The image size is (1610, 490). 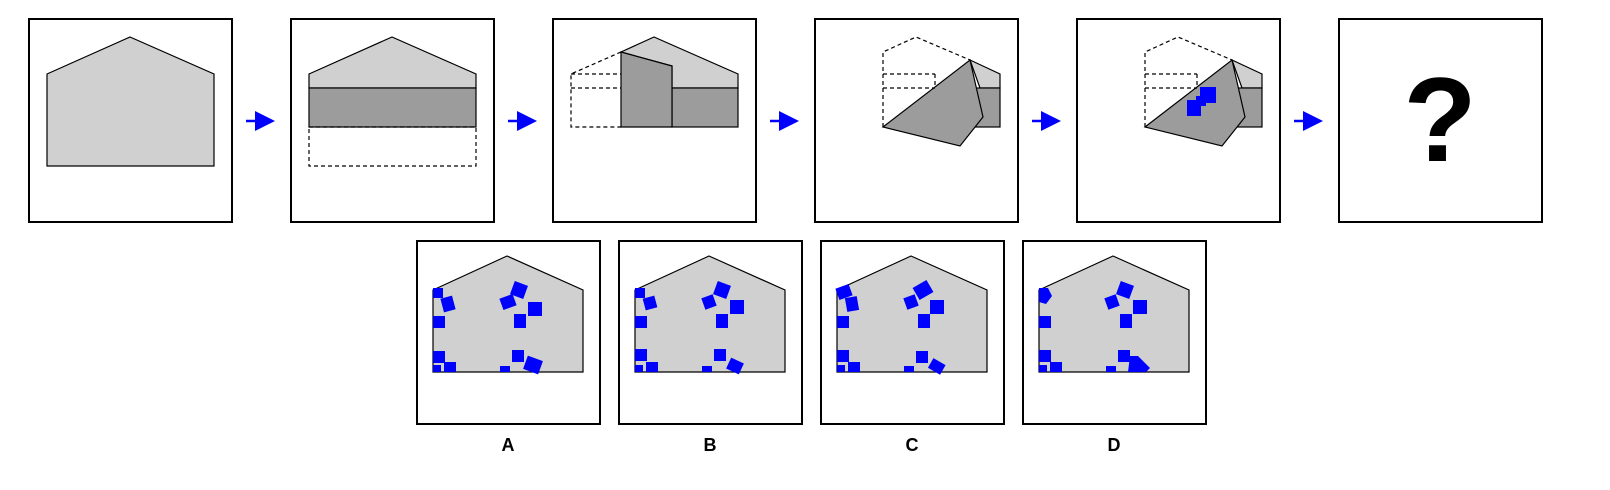 I want to click on step-2-panel, so click(x=392, y=120).